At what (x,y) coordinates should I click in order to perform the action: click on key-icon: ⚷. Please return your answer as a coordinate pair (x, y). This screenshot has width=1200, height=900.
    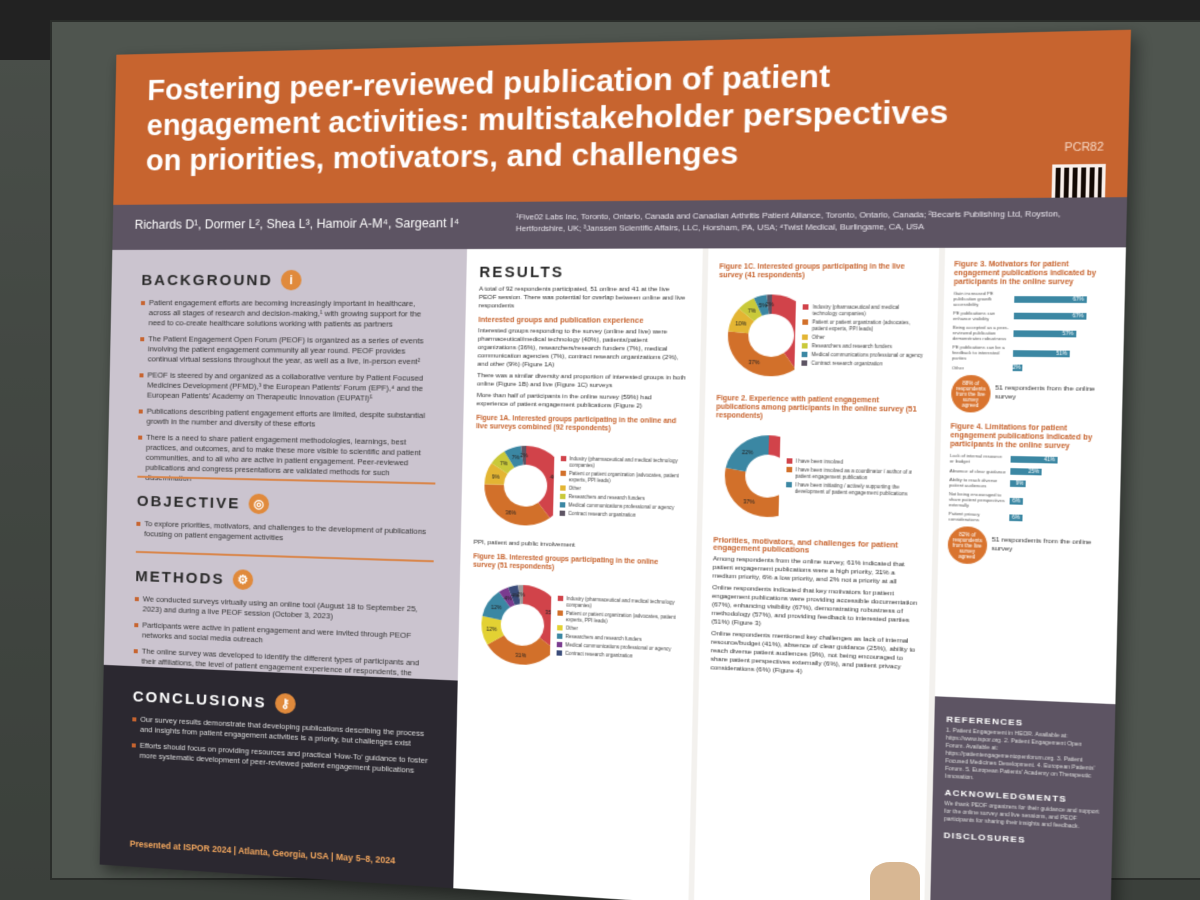
    Looking at the image, I should click on (285, 703).